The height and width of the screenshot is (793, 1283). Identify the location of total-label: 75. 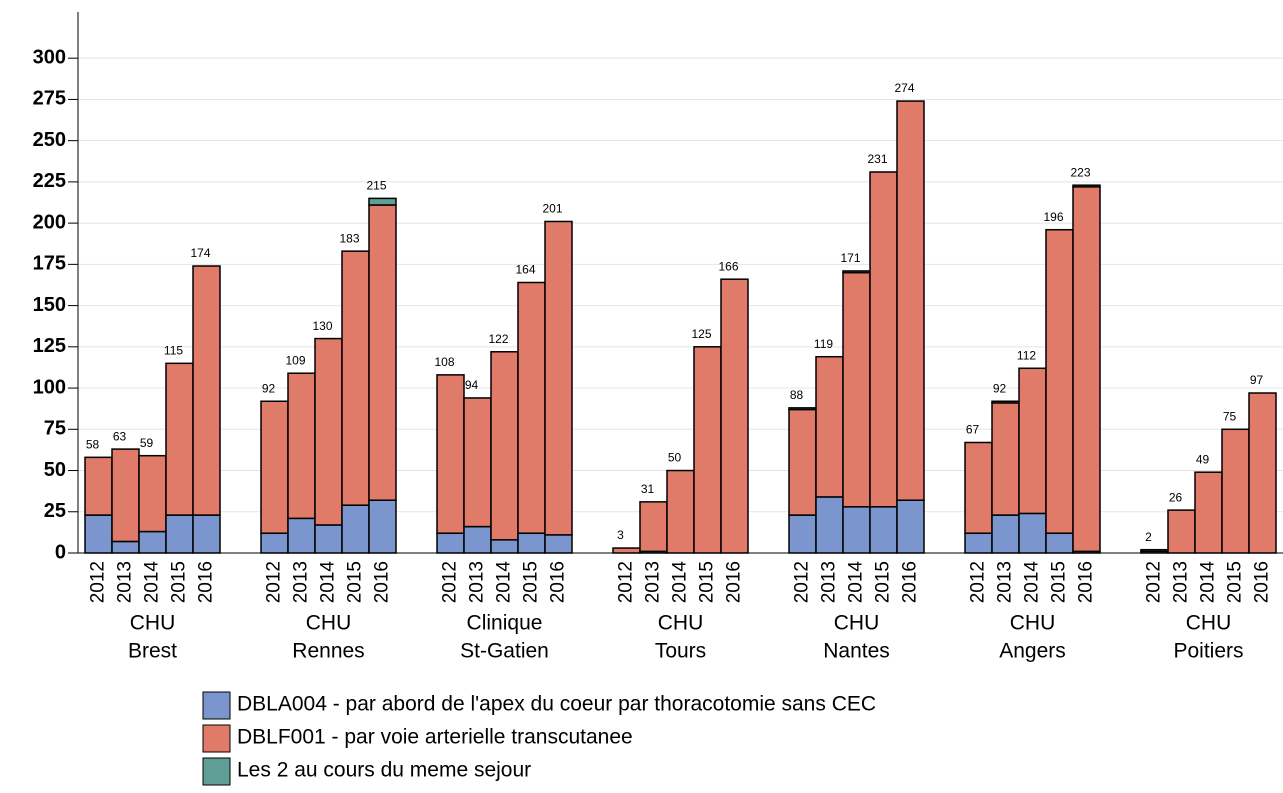
(1230, 416).